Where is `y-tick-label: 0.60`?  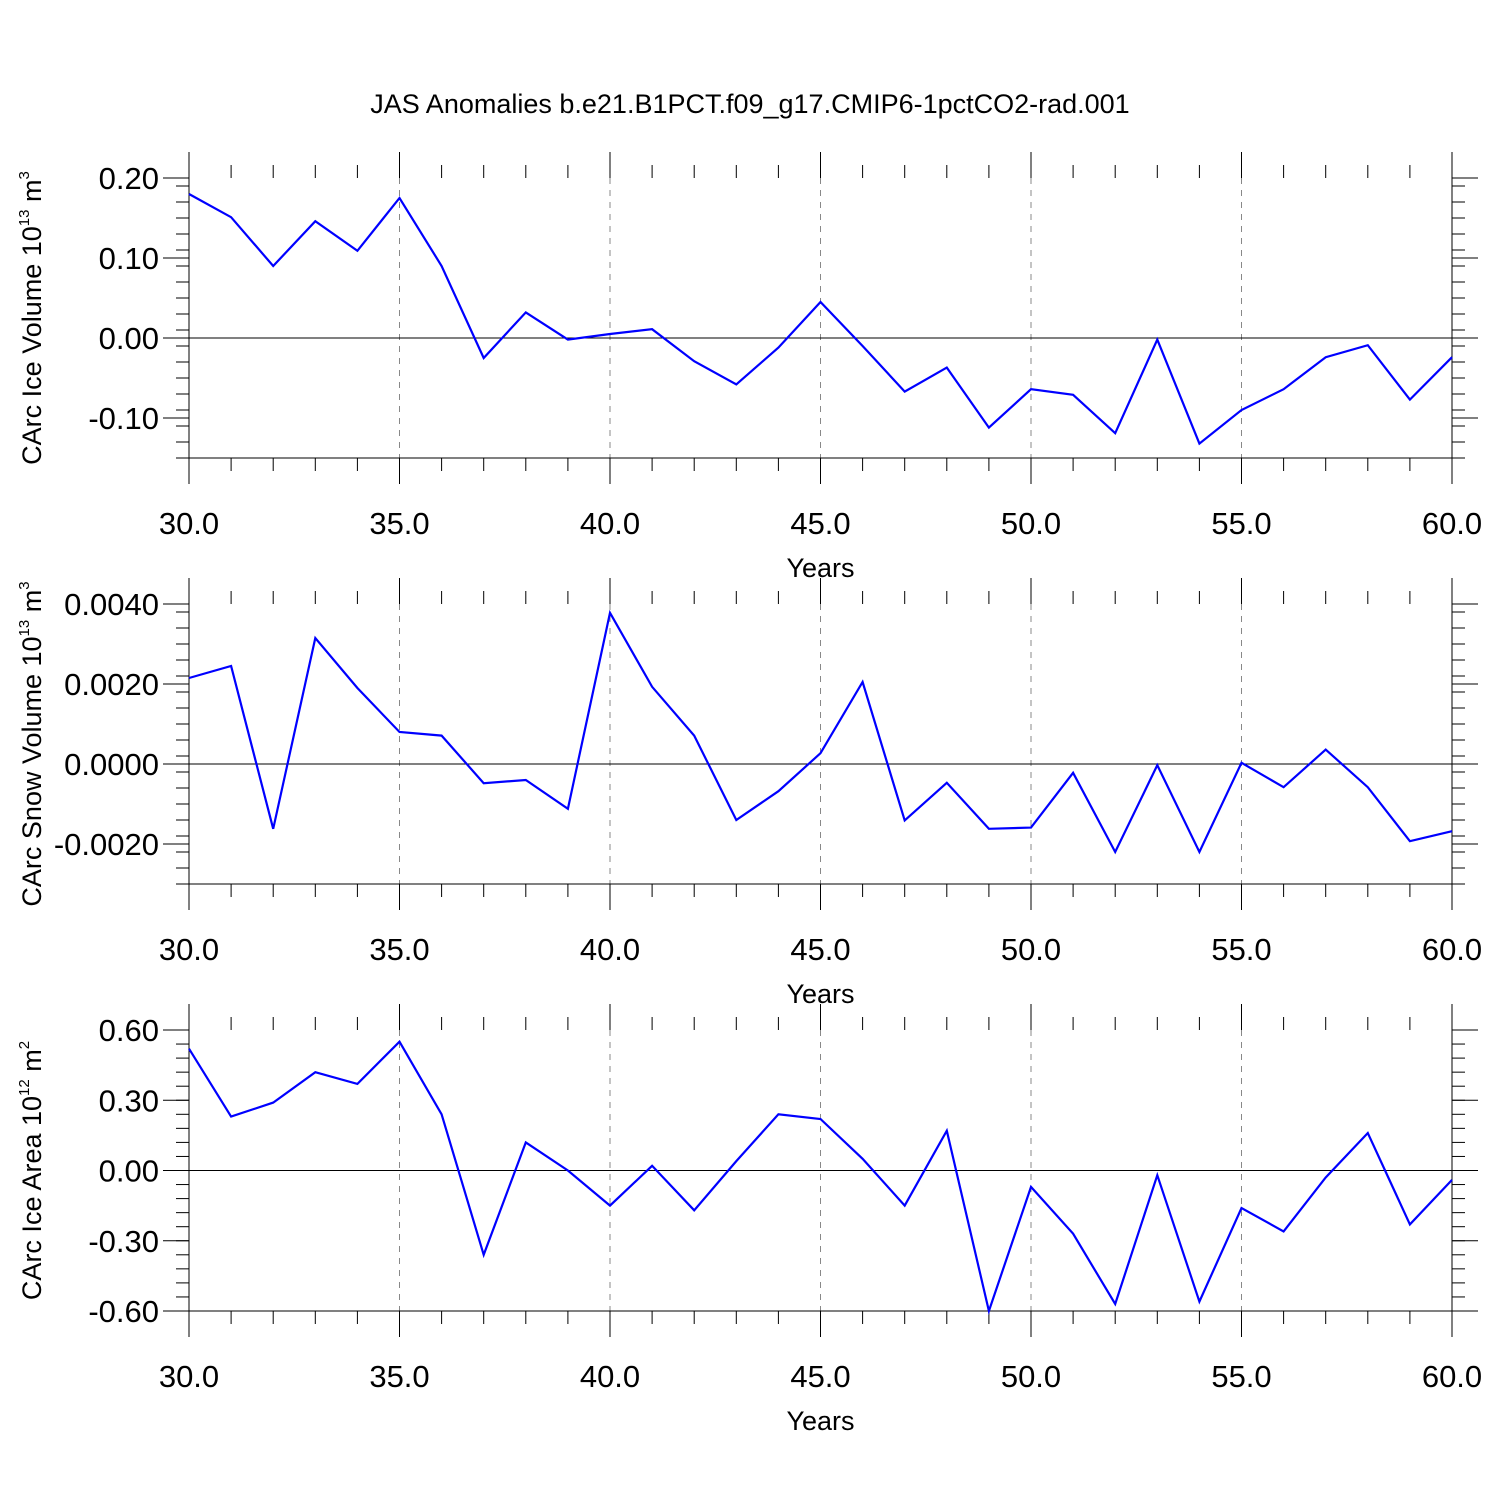 y-tick-label: 0.60 is located at coordinates (129, 1030).